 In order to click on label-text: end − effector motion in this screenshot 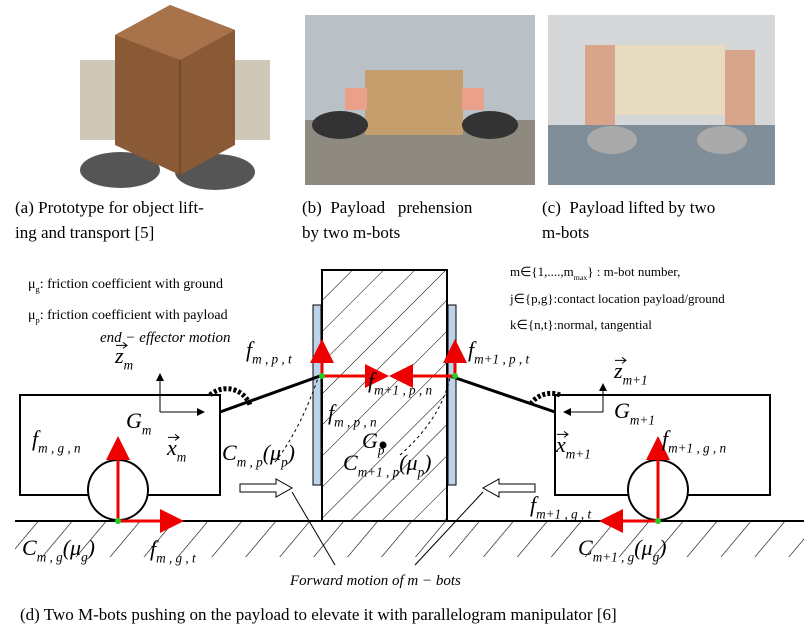, I will do `click(165, 338)`.